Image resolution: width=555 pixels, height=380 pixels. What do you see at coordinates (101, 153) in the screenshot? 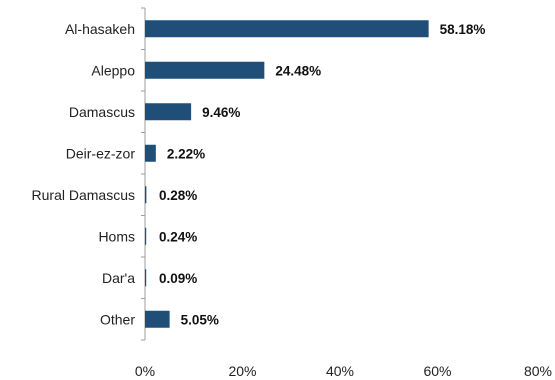
I see `category-label: Deir-ez-zor` at bounding box center [101, 153].